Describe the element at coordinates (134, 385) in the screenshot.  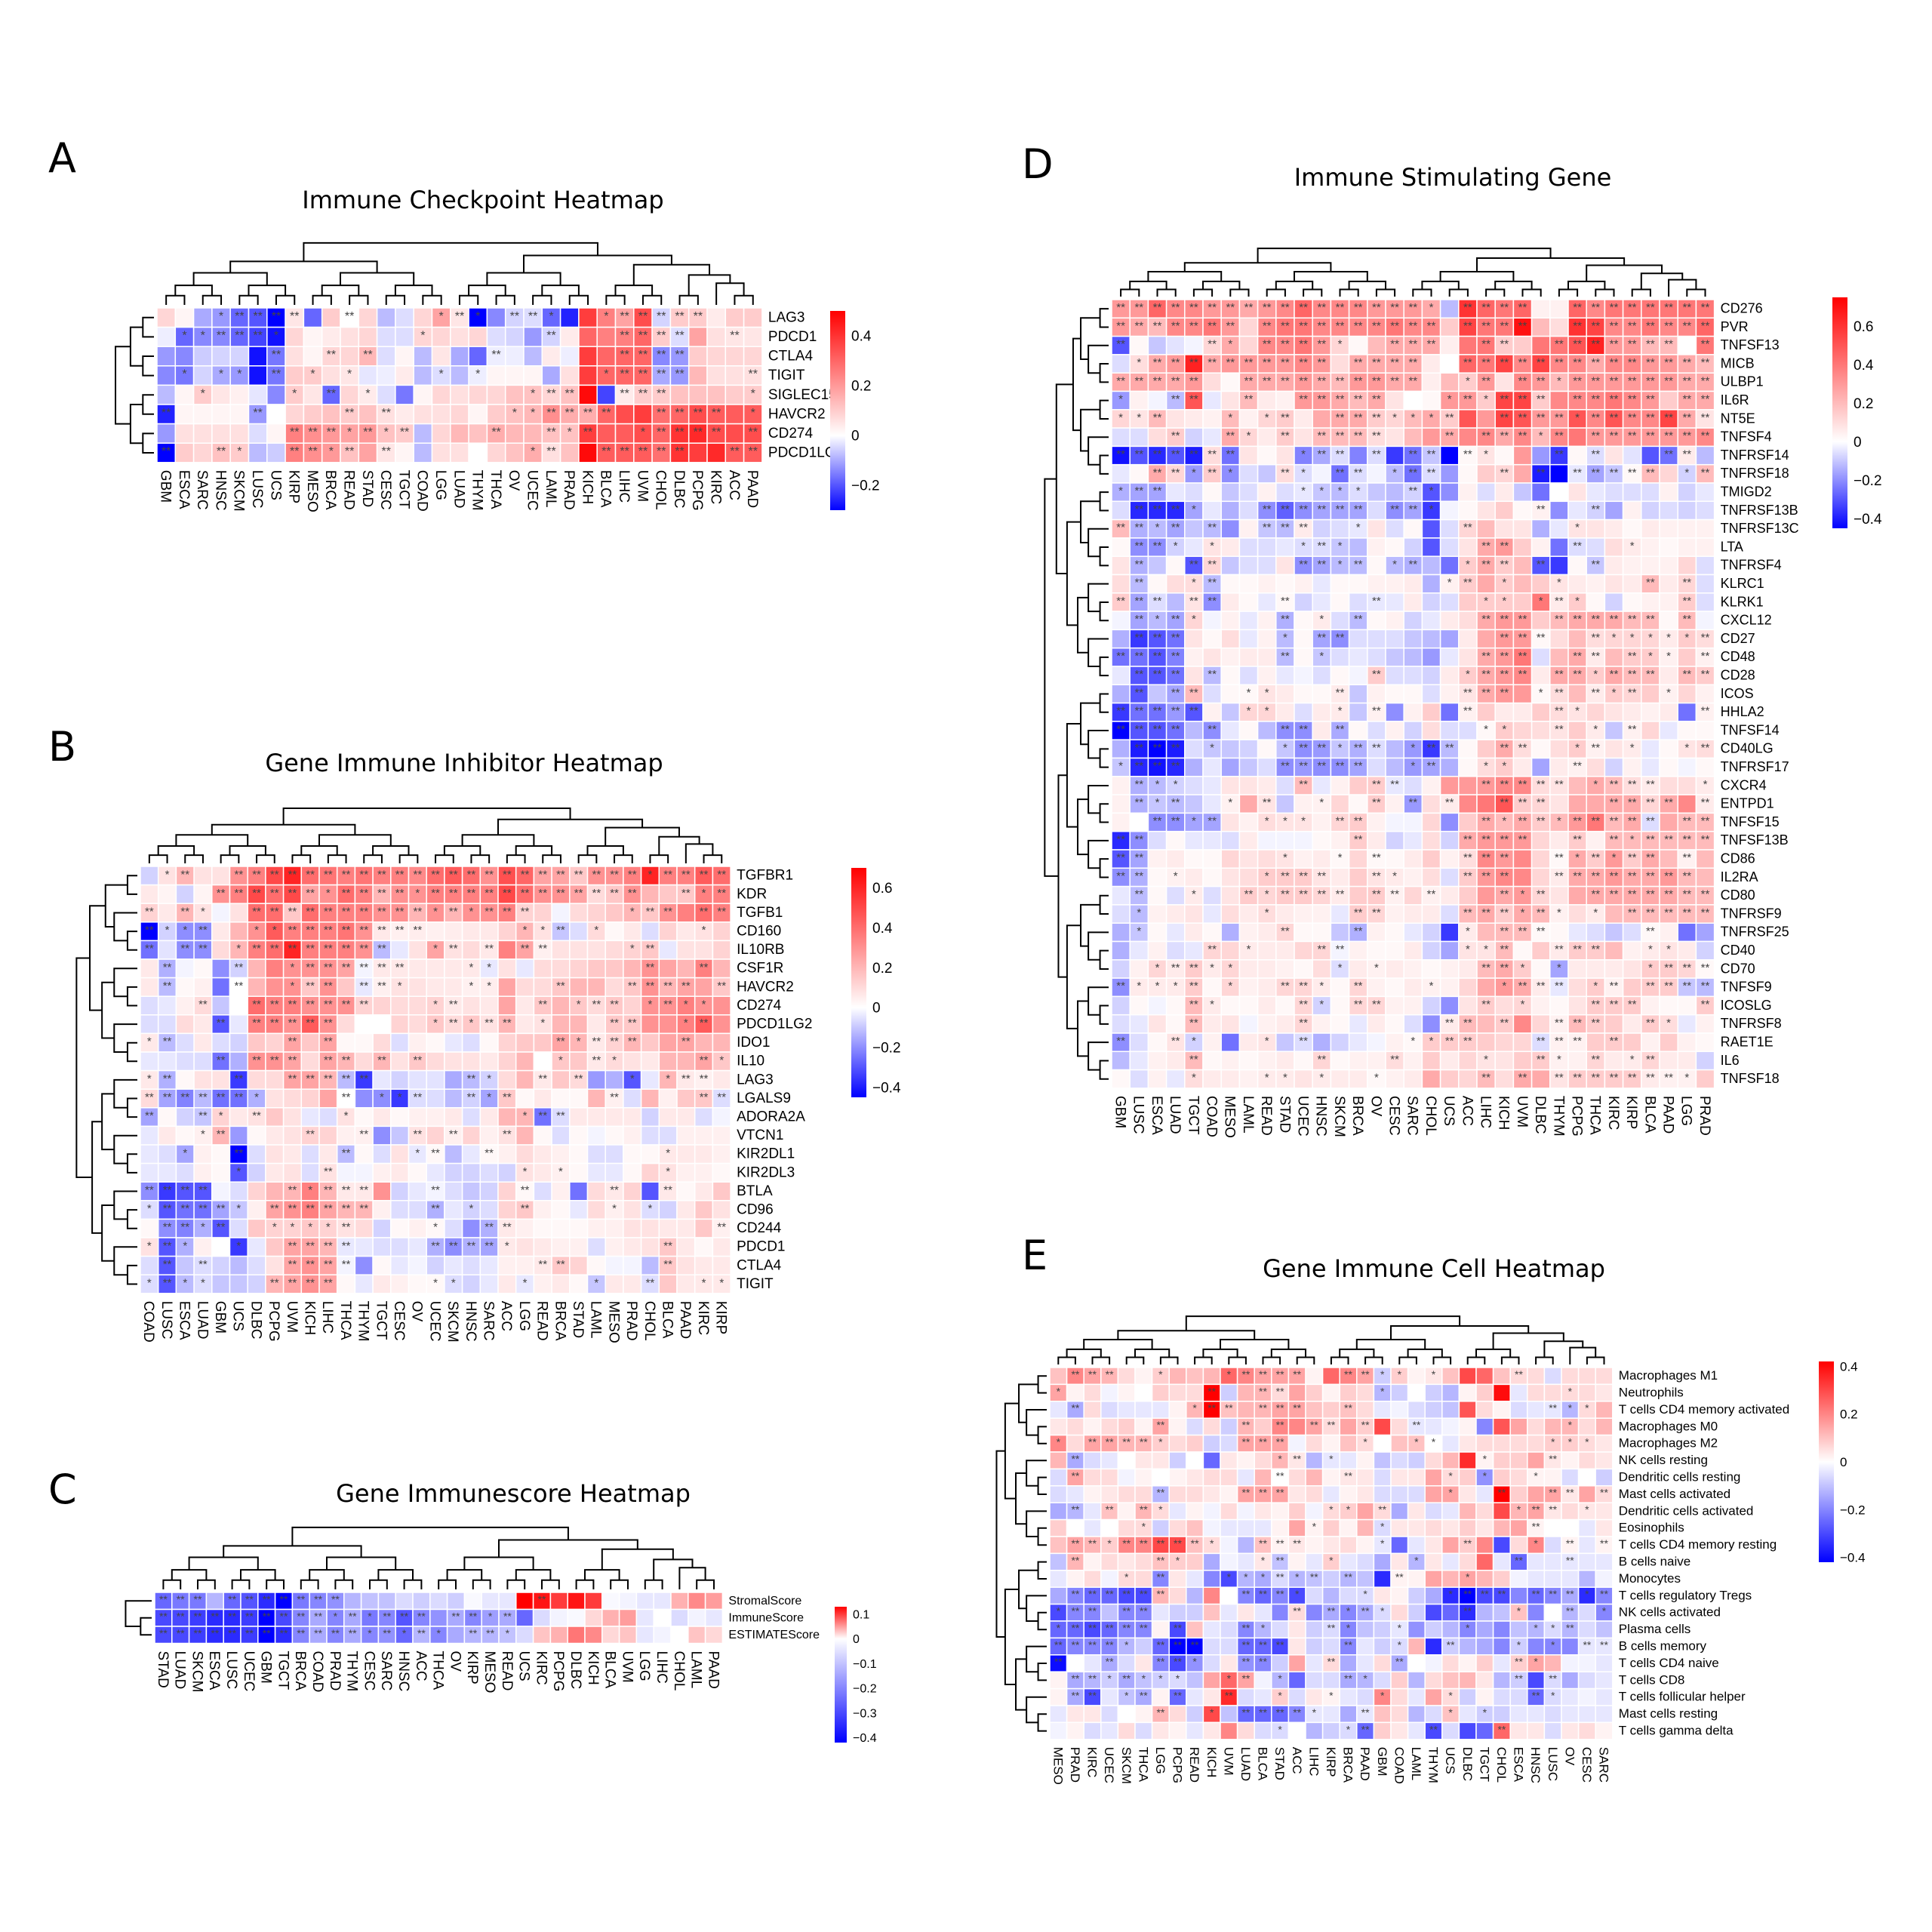
I see `row-dendrogram` at that location.